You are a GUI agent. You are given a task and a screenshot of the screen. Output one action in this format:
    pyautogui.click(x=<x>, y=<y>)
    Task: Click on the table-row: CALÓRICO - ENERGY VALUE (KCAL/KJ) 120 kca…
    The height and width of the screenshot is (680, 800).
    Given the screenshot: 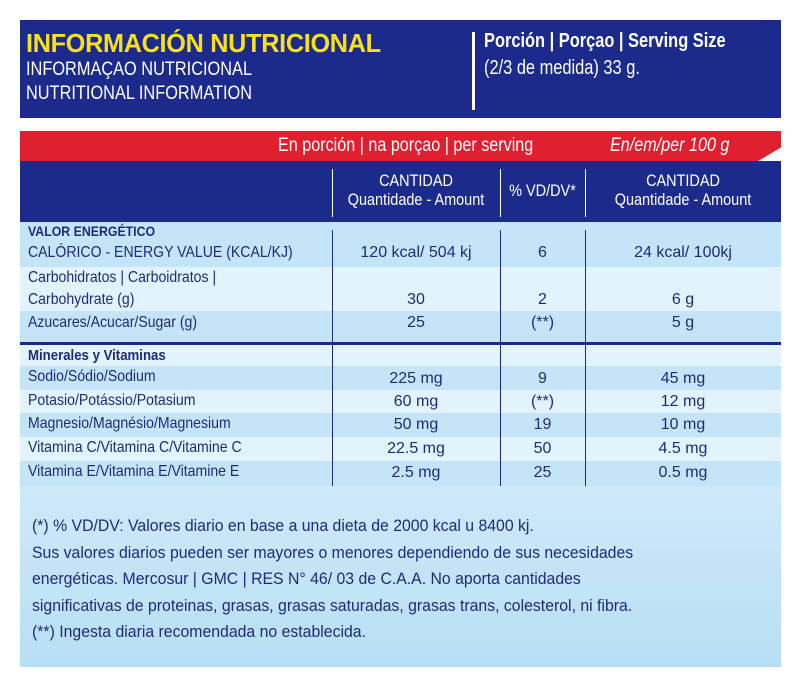 What is the action you would take?
    pyautogui.click(x=400, y=253)
    